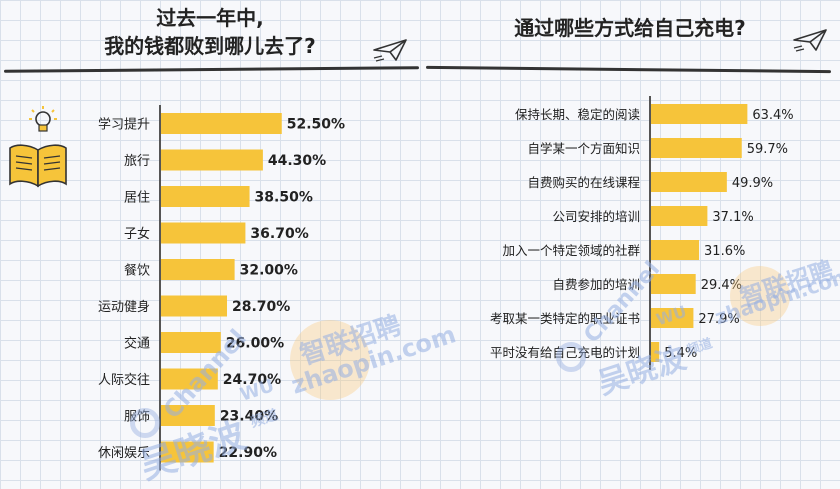  I want to click on value-label: 23.40%, so click(249, 417).